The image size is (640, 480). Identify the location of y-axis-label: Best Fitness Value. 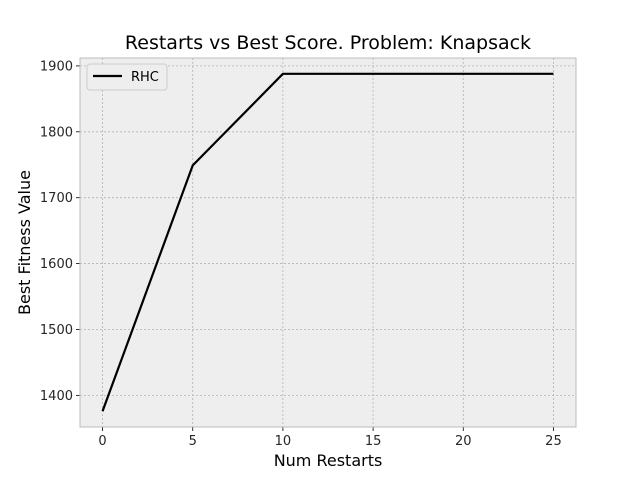
(24, 242).